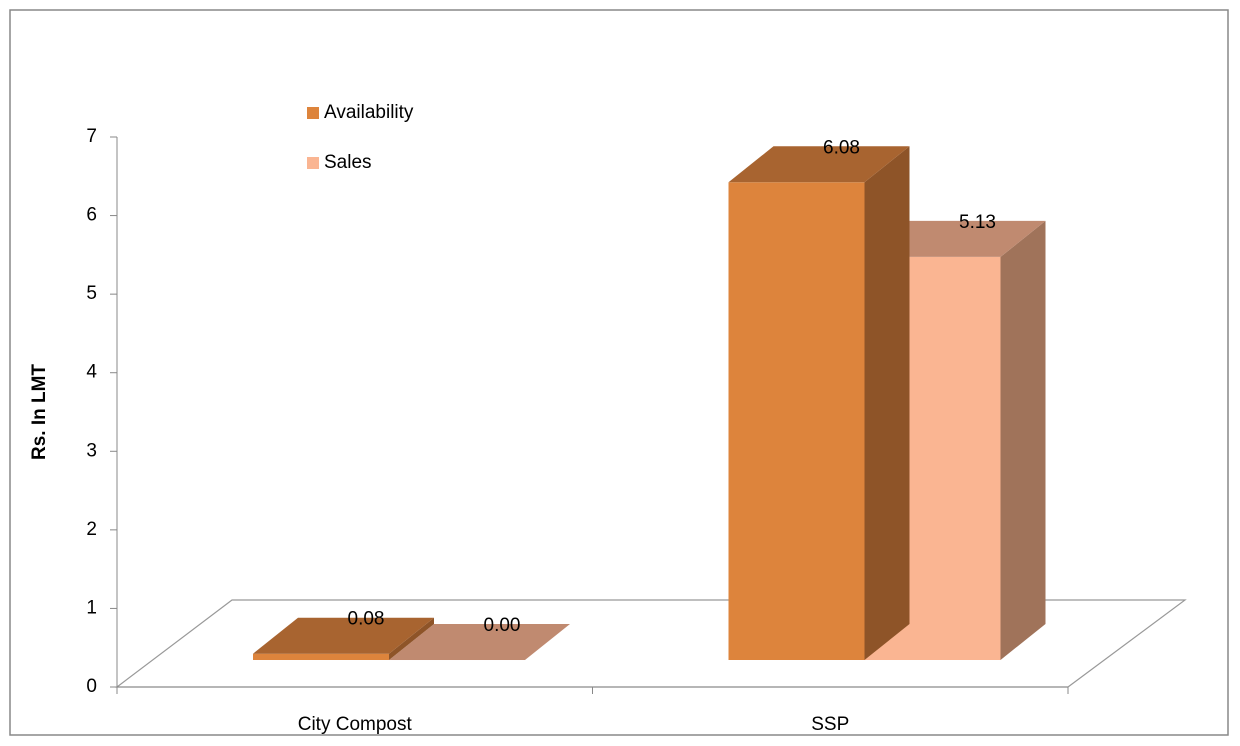 This screenshot has width=1240, height=746. Describe the element at coordinates (91, 293) in the screenshot. I see `y-tick-label: 5` at that location.